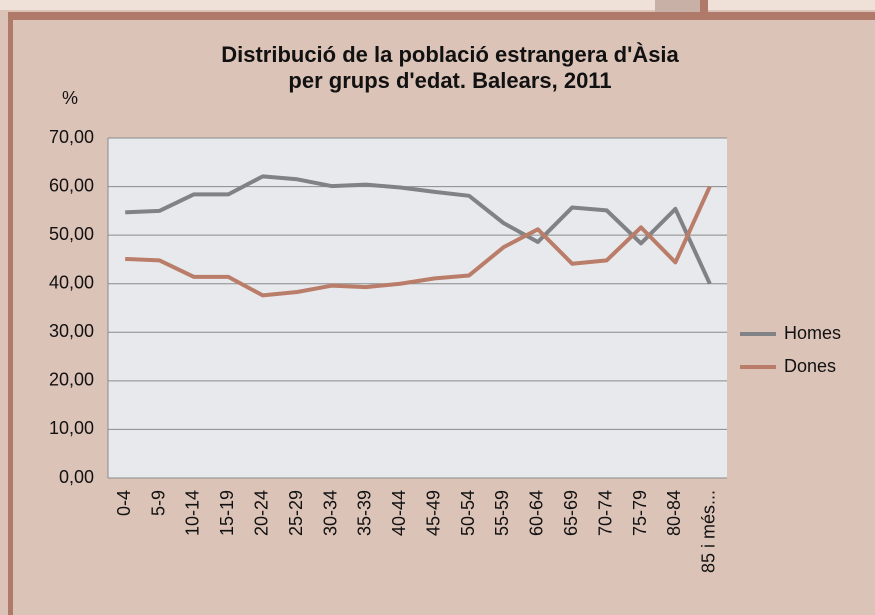 This screenshot has width=875, height=615. What do you see at coordinates (468, 513) in the screenshot?
I see `x-tick-label: 50-54` at bounding box center [468, 513].